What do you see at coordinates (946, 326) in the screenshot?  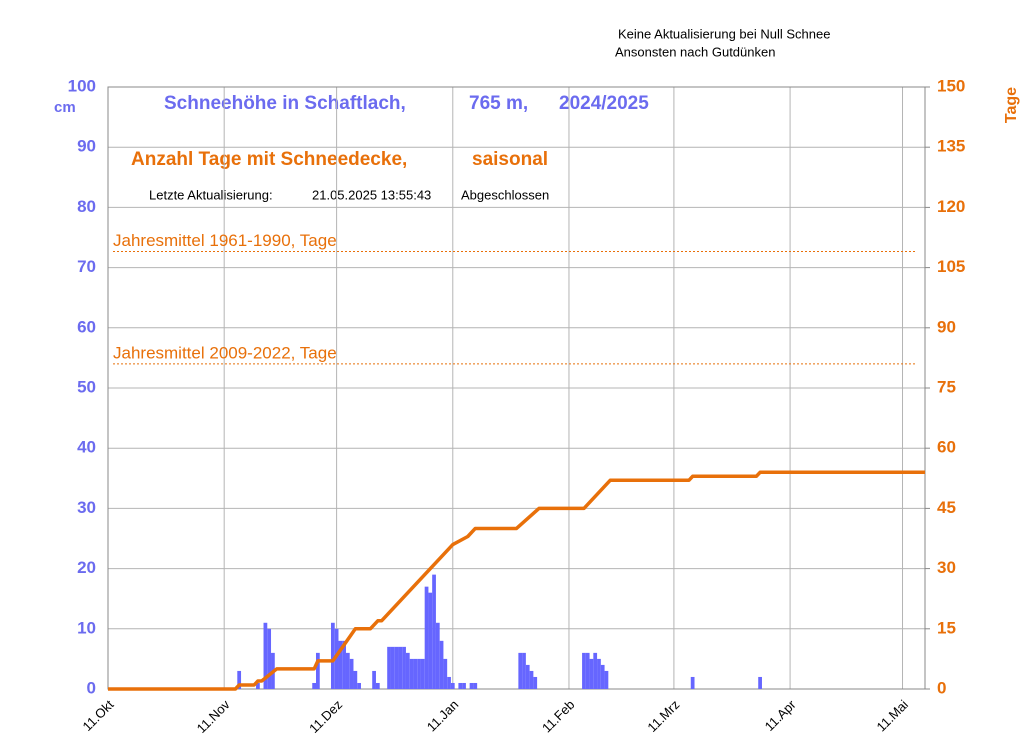 I see `y2-tick-label: 90` at bounding box center [946, 326].